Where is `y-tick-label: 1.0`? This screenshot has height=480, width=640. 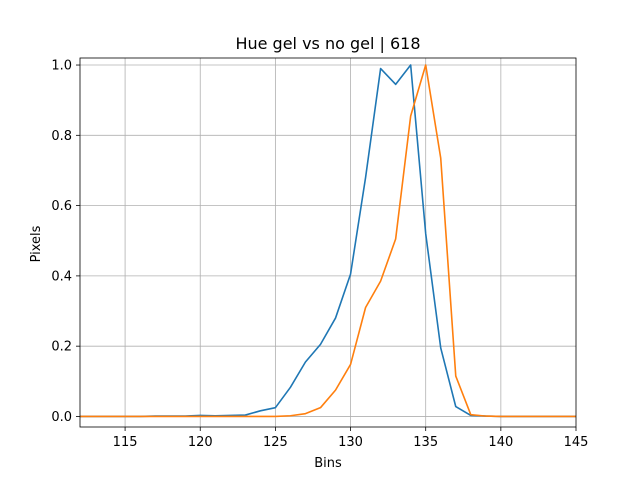
y-tick-label: 1.0 is located at coordinates (61, 66).